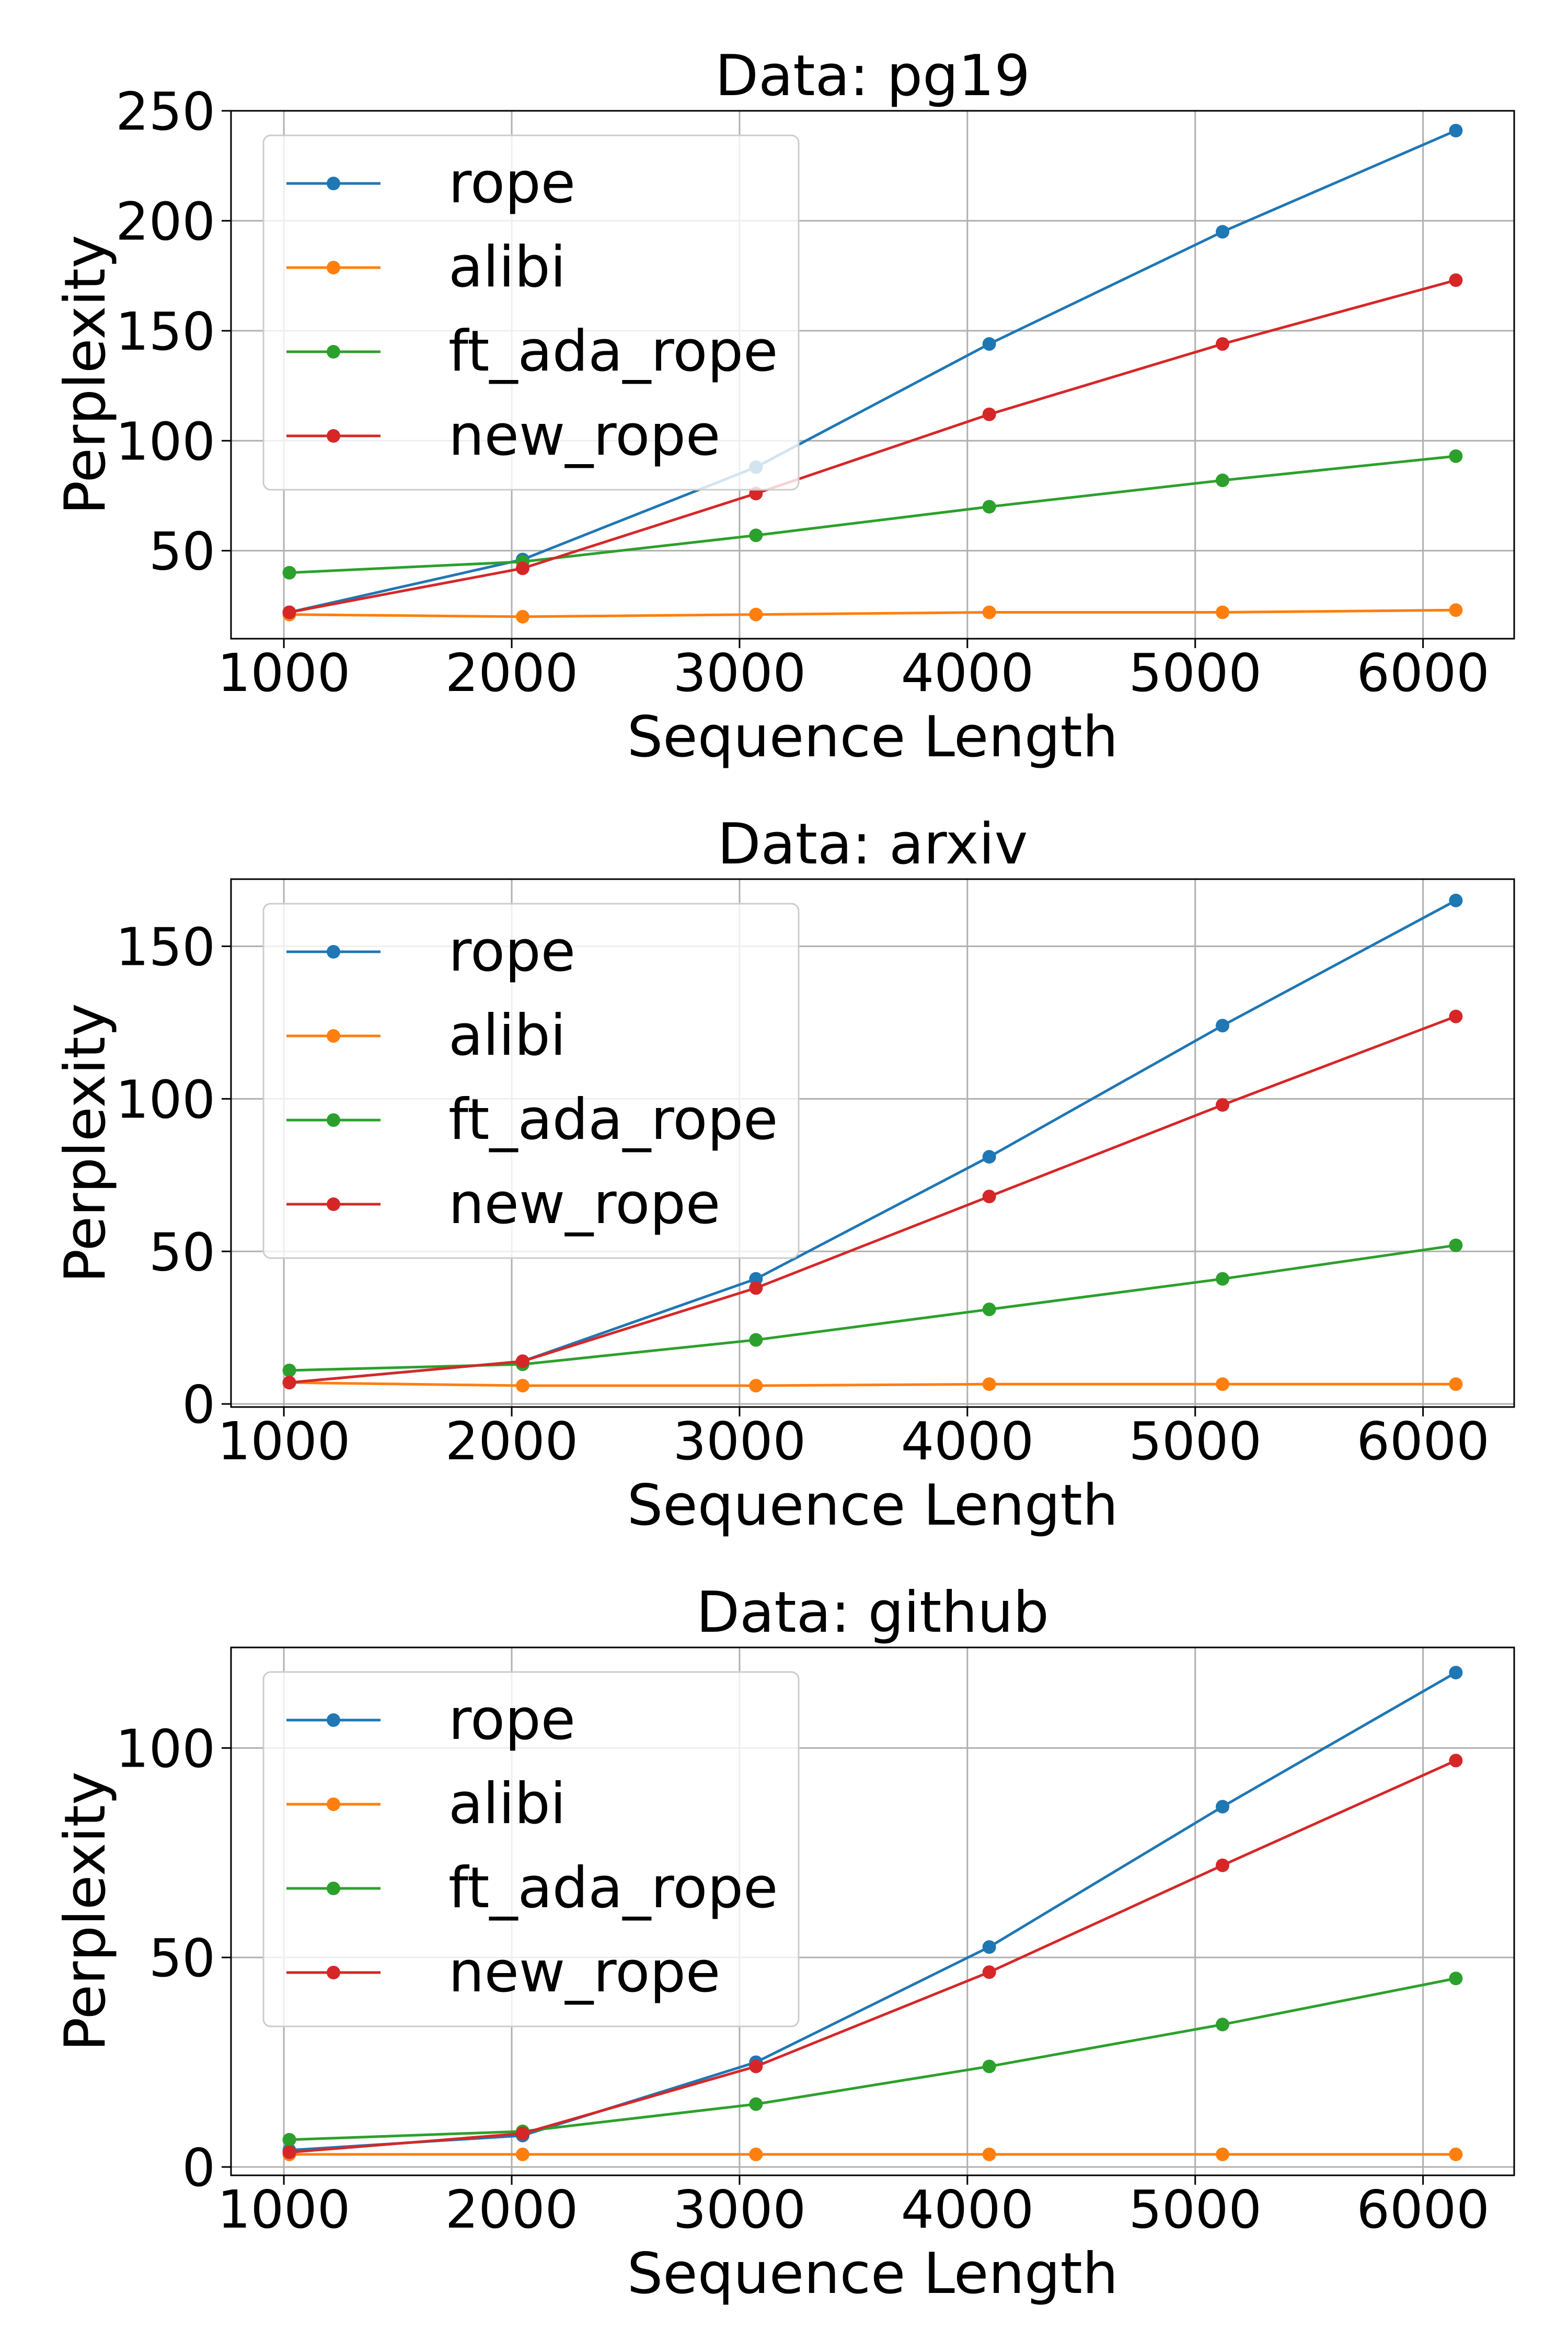 The width and height of the screenshot is (1568, 2352). Describe the element at coordinates (507, 1035) in the screenshot. I see `legend-label-alibi: alibi` at that location.